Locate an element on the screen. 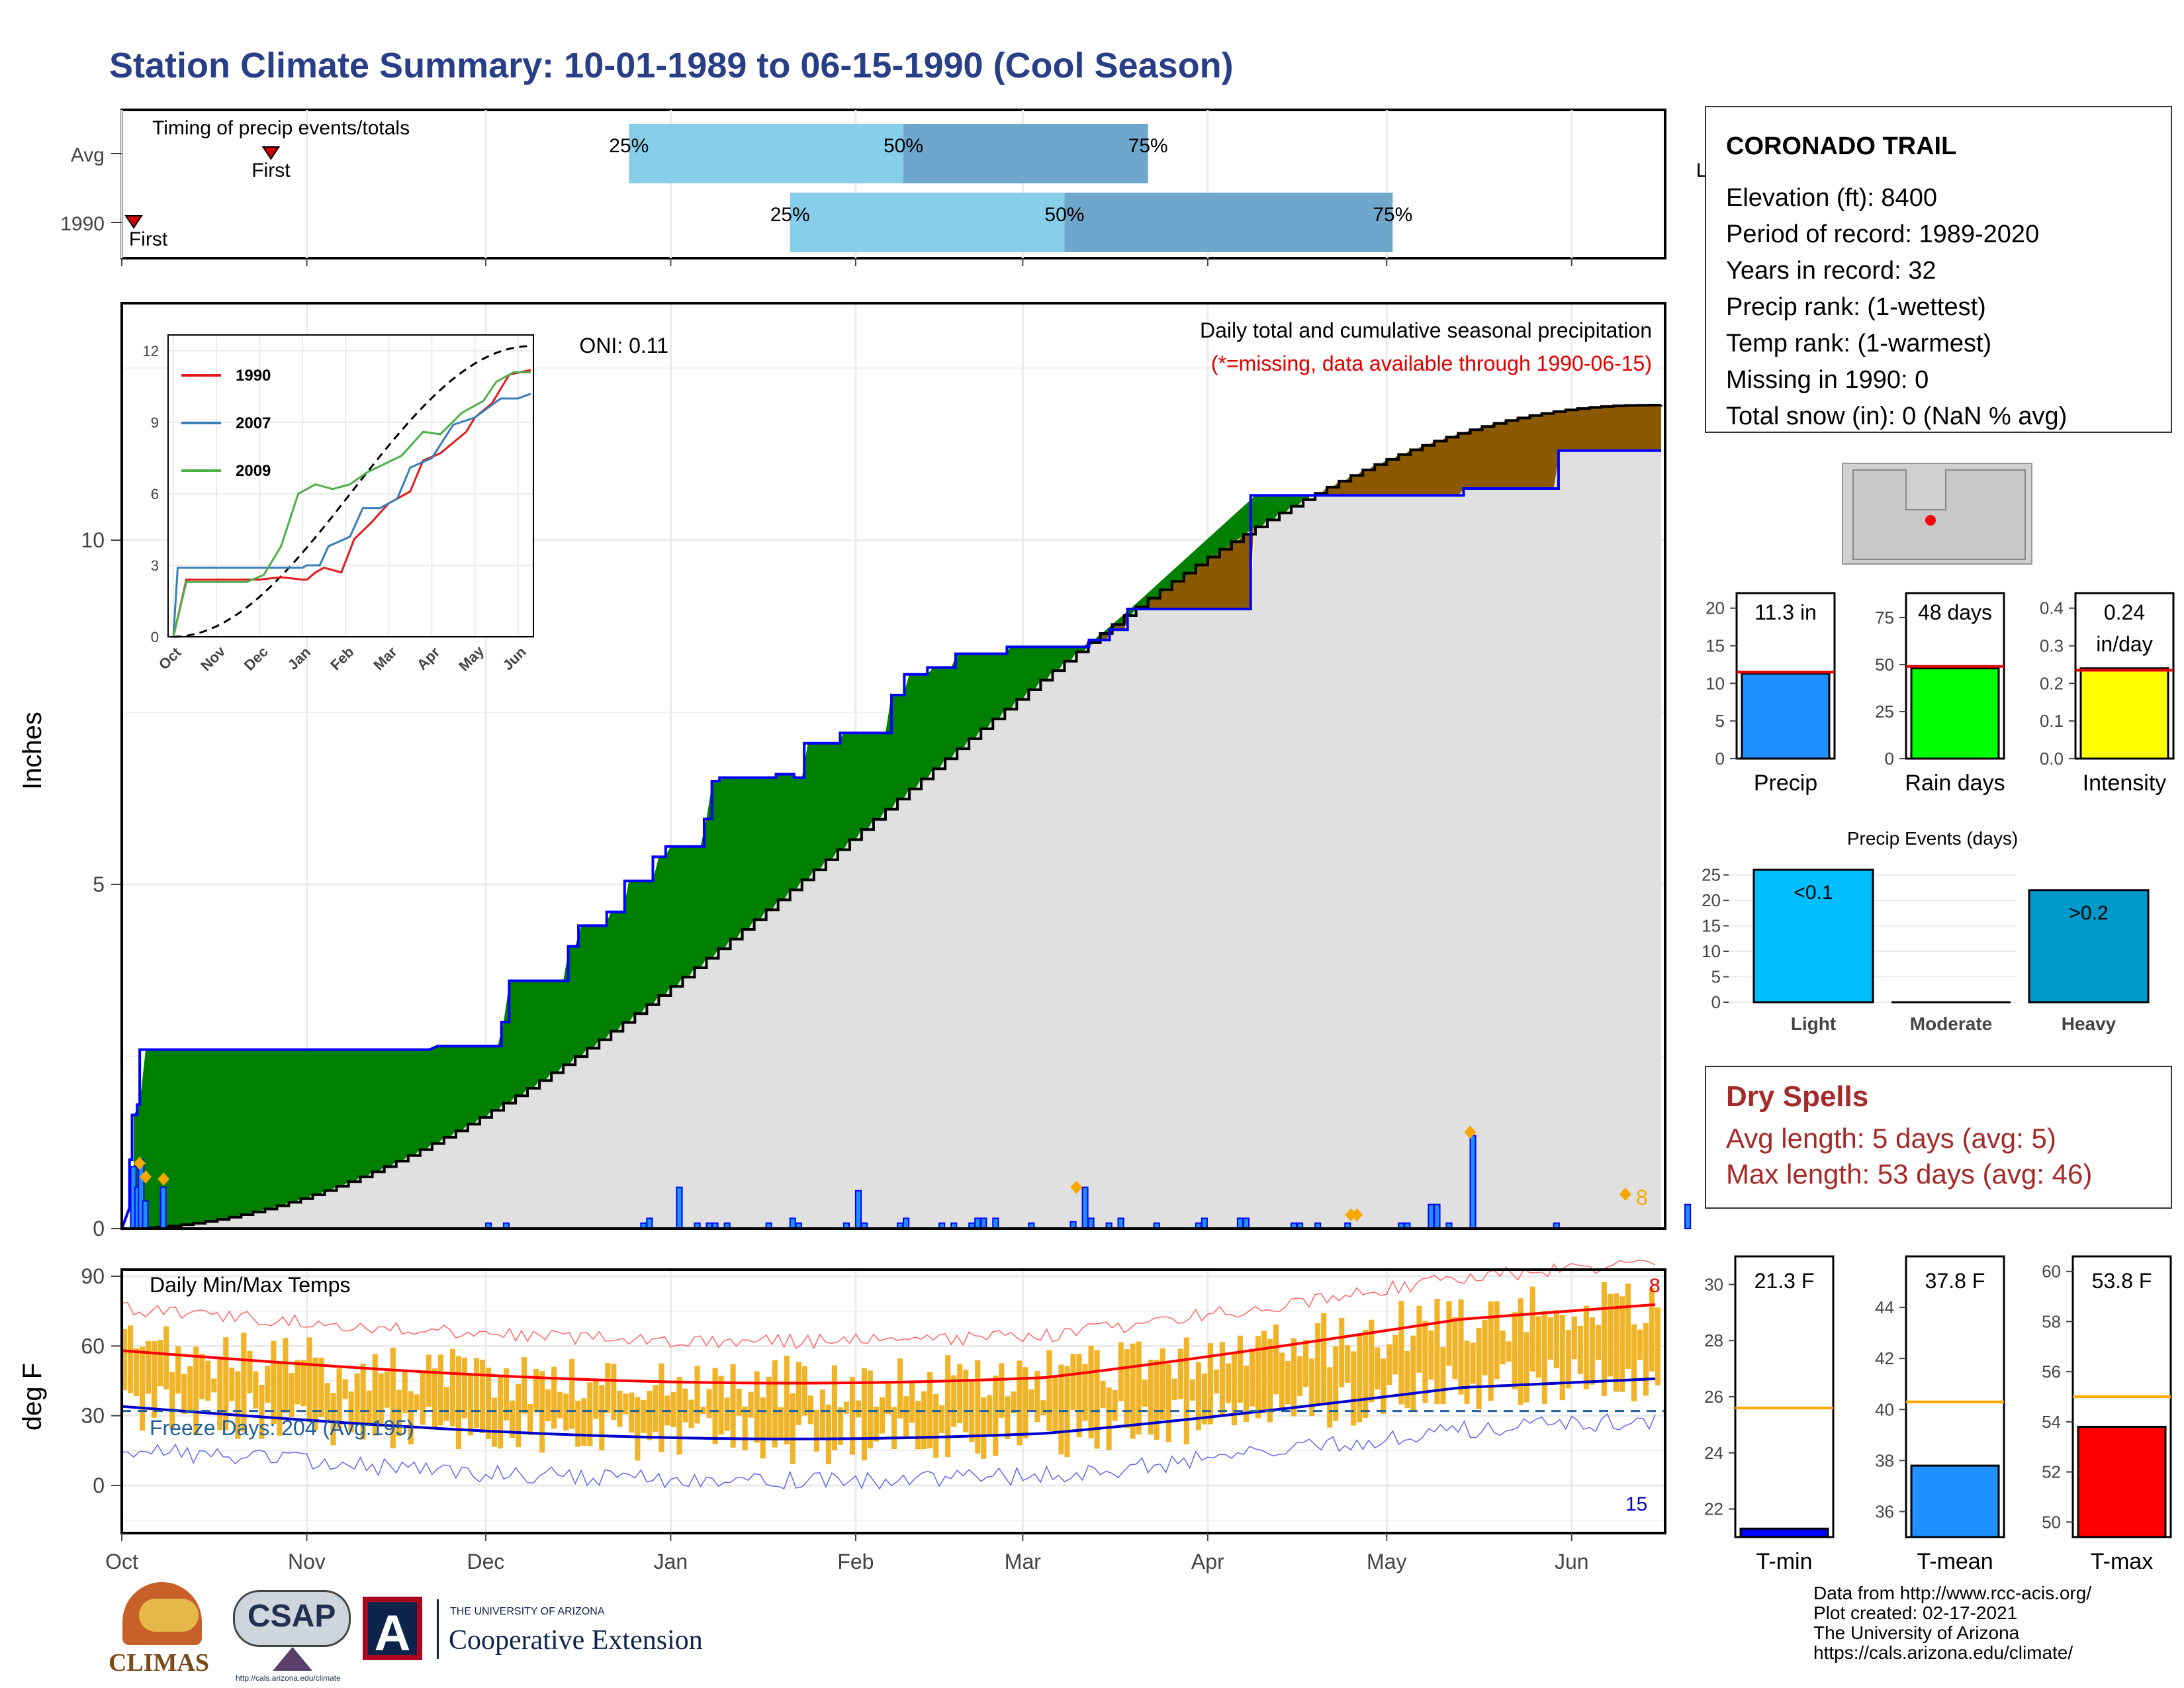  inset-legend-label: 2009 is located at coordinates (253, 471).